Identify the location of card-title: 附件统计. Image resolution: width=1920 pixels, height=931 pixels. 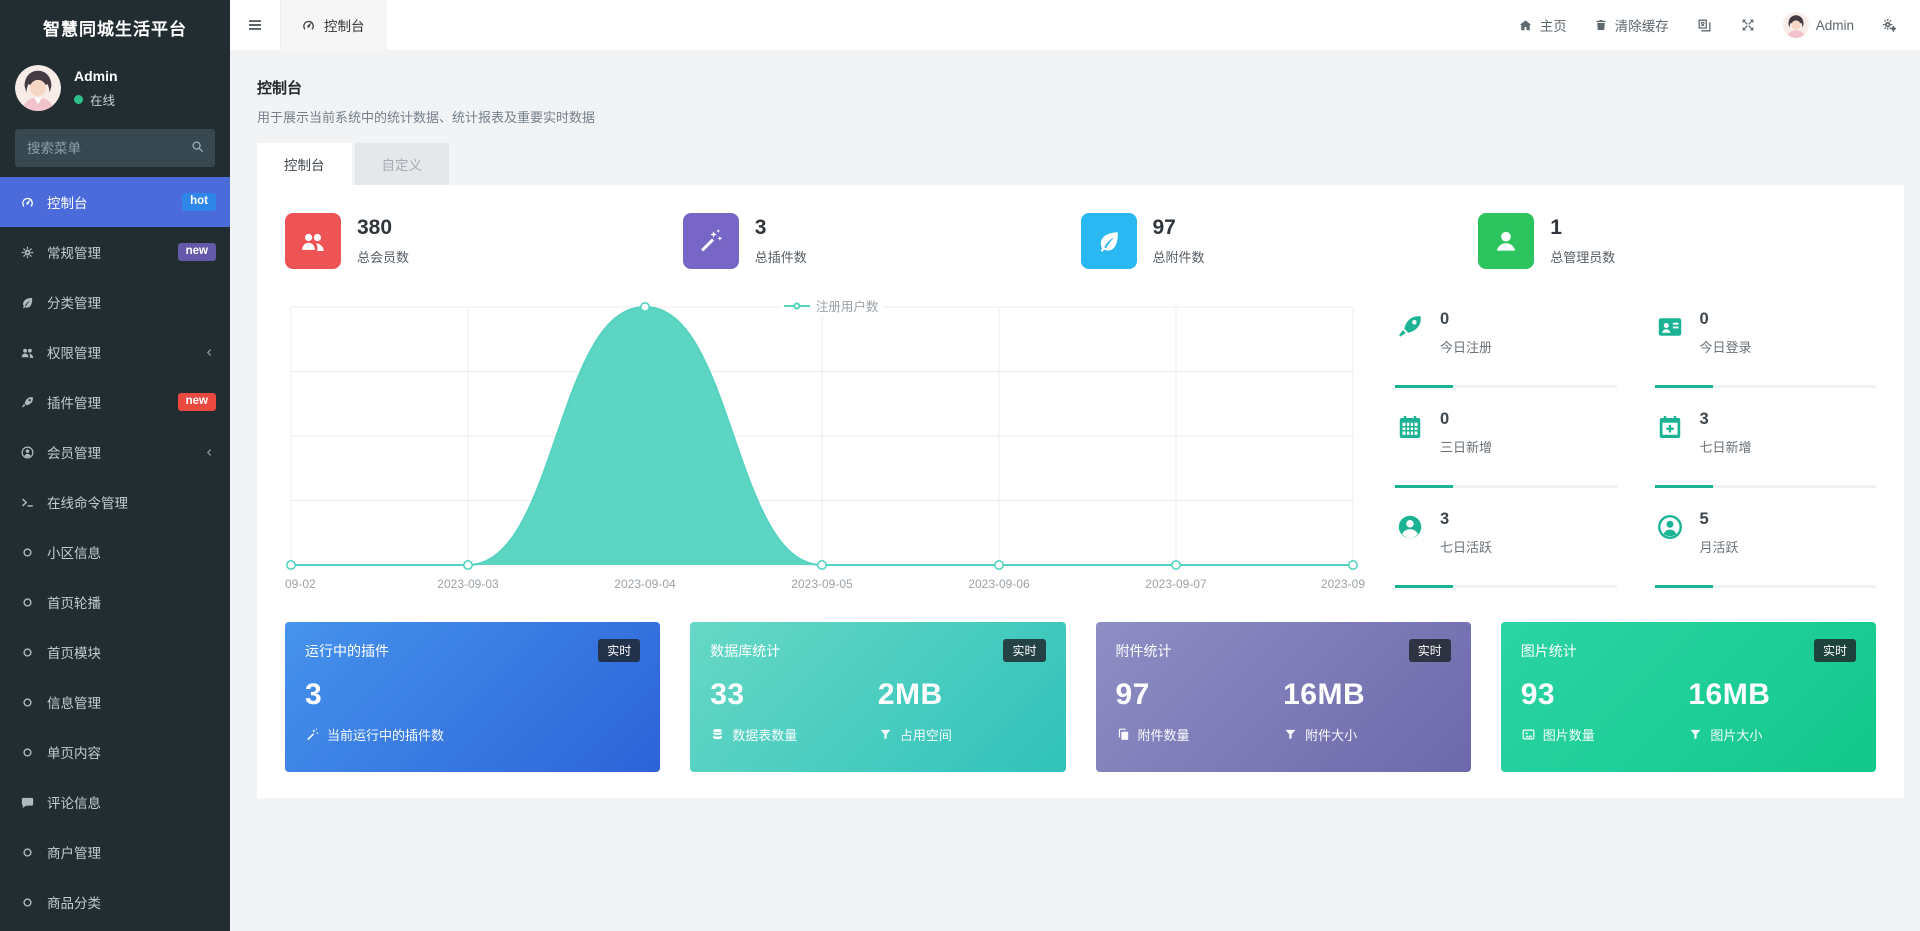
(1143, 650).